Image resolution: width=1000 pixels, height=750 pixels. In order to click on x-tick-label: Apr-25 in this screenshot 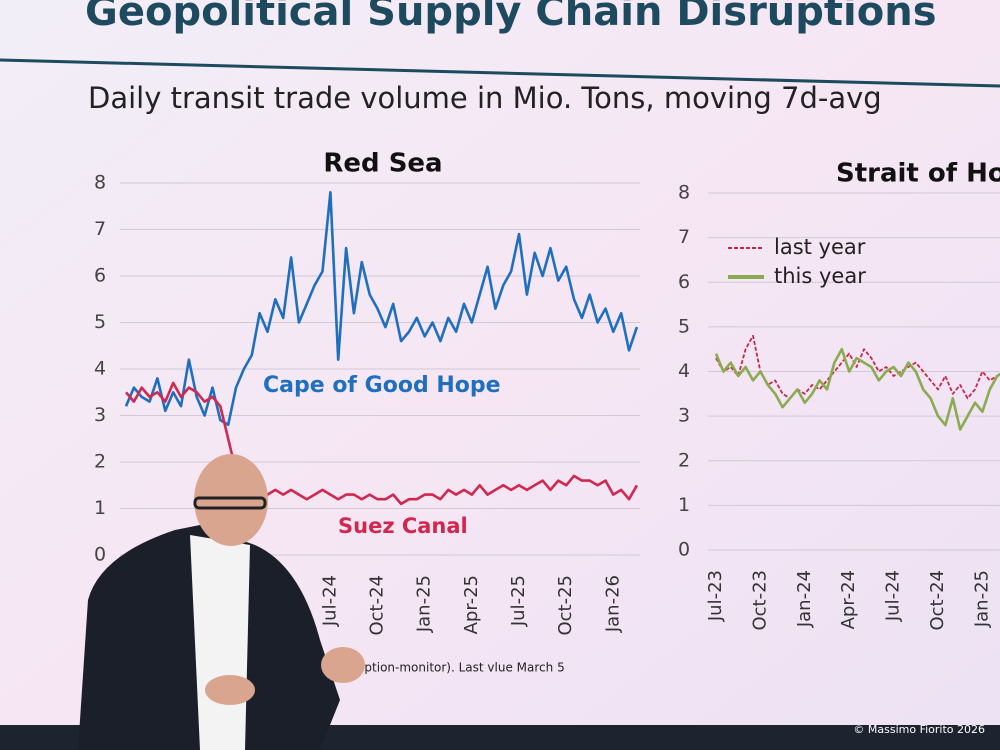, I will do `click(471, 604)`.